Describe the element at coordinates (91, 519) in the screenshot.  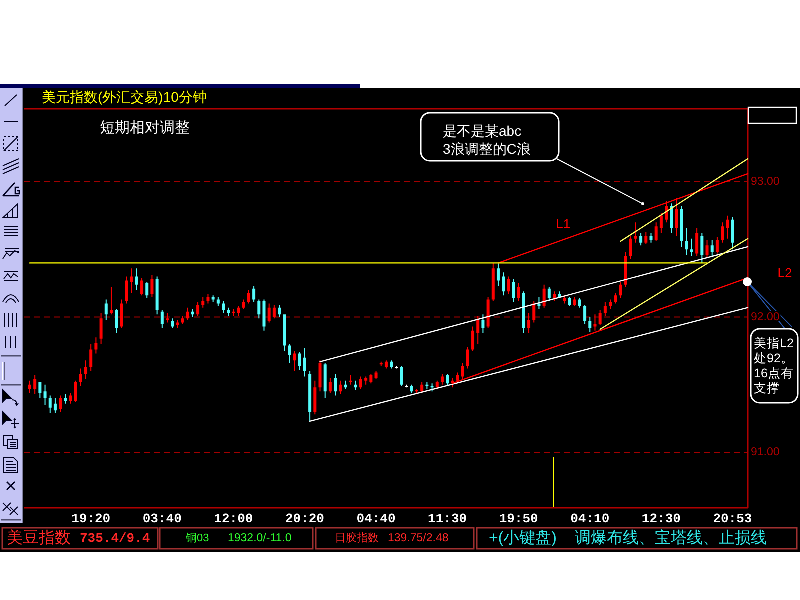
I see `x-tick-label: 19:20` at that location.